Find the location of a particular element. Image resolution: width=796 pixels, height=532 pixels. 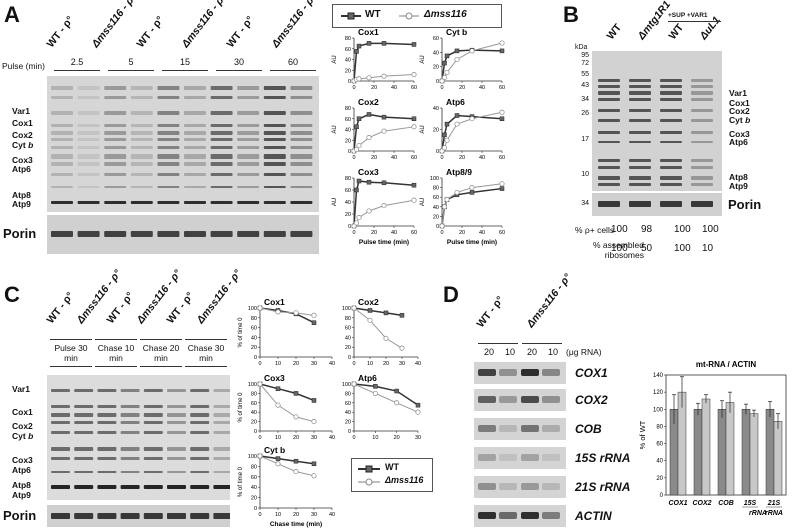

condition-underline is located at coordinates (161, 366).